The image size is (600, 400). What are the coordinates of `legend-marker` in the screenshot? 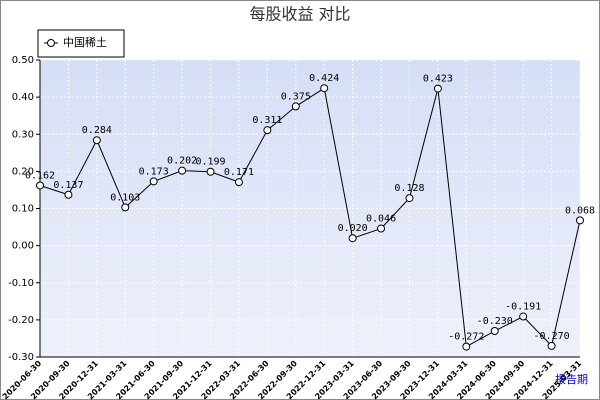 It's located at (51, 43).